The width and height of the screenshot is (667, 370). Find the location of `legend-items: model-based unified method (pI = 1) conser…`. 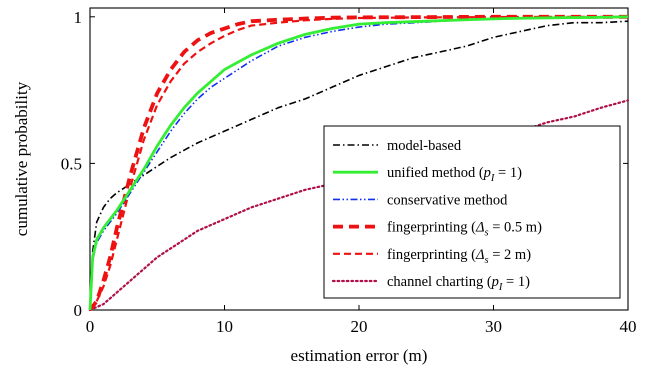

legend-items: model-based unified method (pI = 1) conser… is located at coordinates (436, 215).